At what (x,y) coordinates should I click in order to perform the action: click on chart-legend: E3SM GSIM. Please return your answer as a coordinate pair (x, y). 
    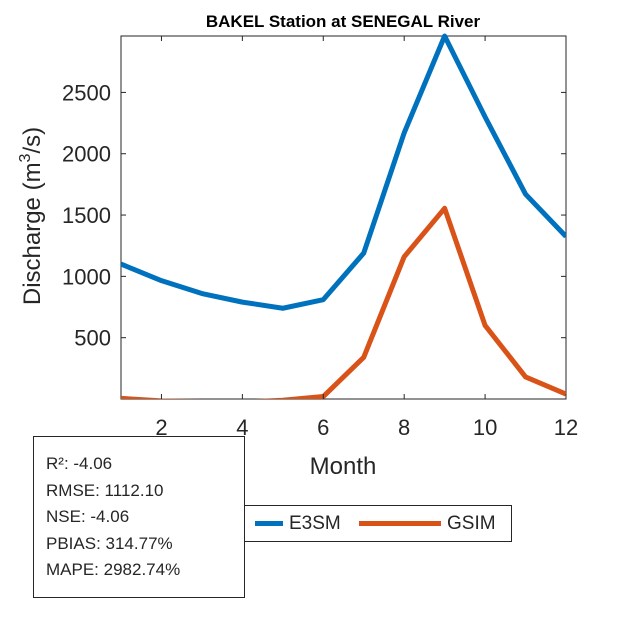
    Looking at the image, I should click on (378, 523).